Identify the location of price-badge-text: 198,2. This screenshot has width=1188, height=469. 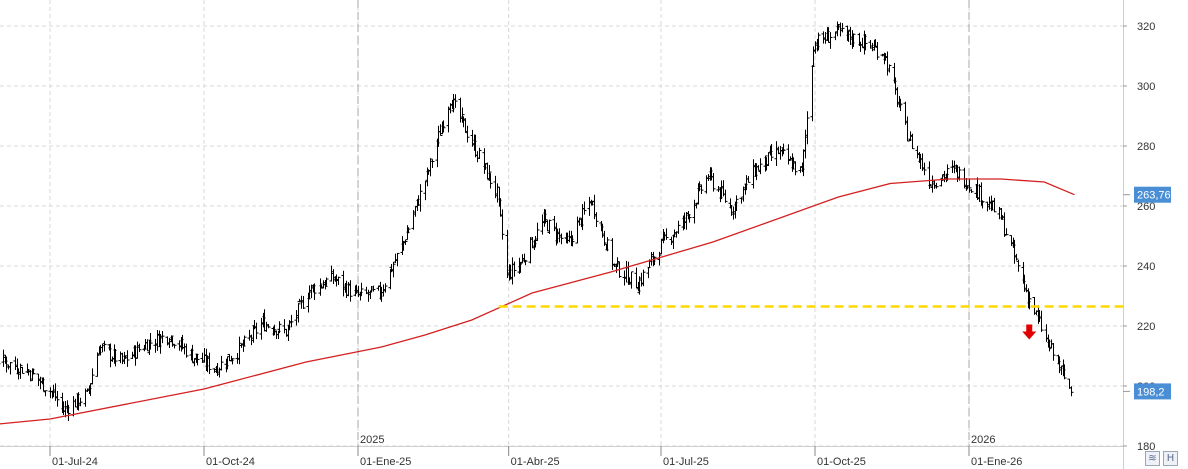
(1151, 392).